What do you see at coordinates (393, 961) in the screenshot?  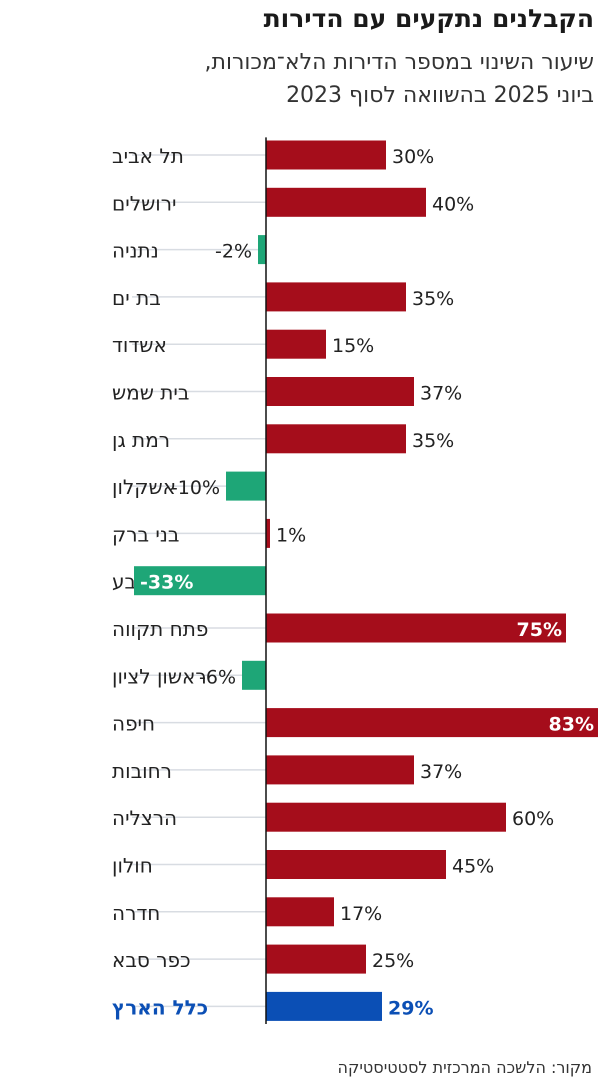 I see `data-label: 25%` at bounding box center [393, 961].